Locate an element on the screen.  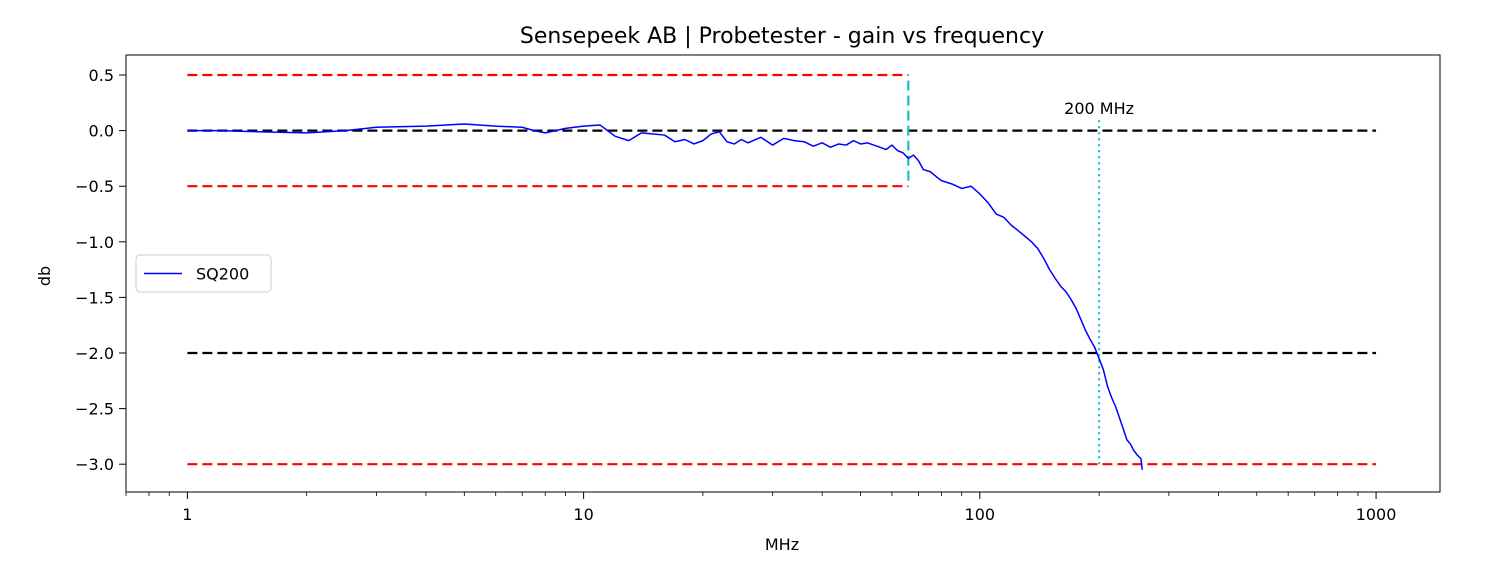
x-tick-label: 1000 is located at coordinates (1376, 514).